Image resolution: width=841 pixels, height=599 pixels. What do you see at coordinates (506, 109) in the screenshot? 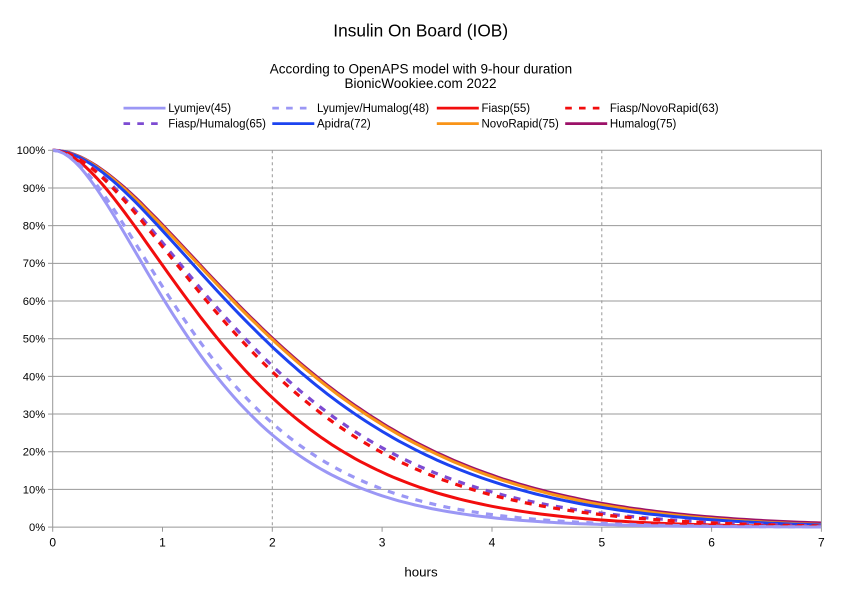
I see `svg-text: Fiasp(55)` at bounding box center [506, 109].